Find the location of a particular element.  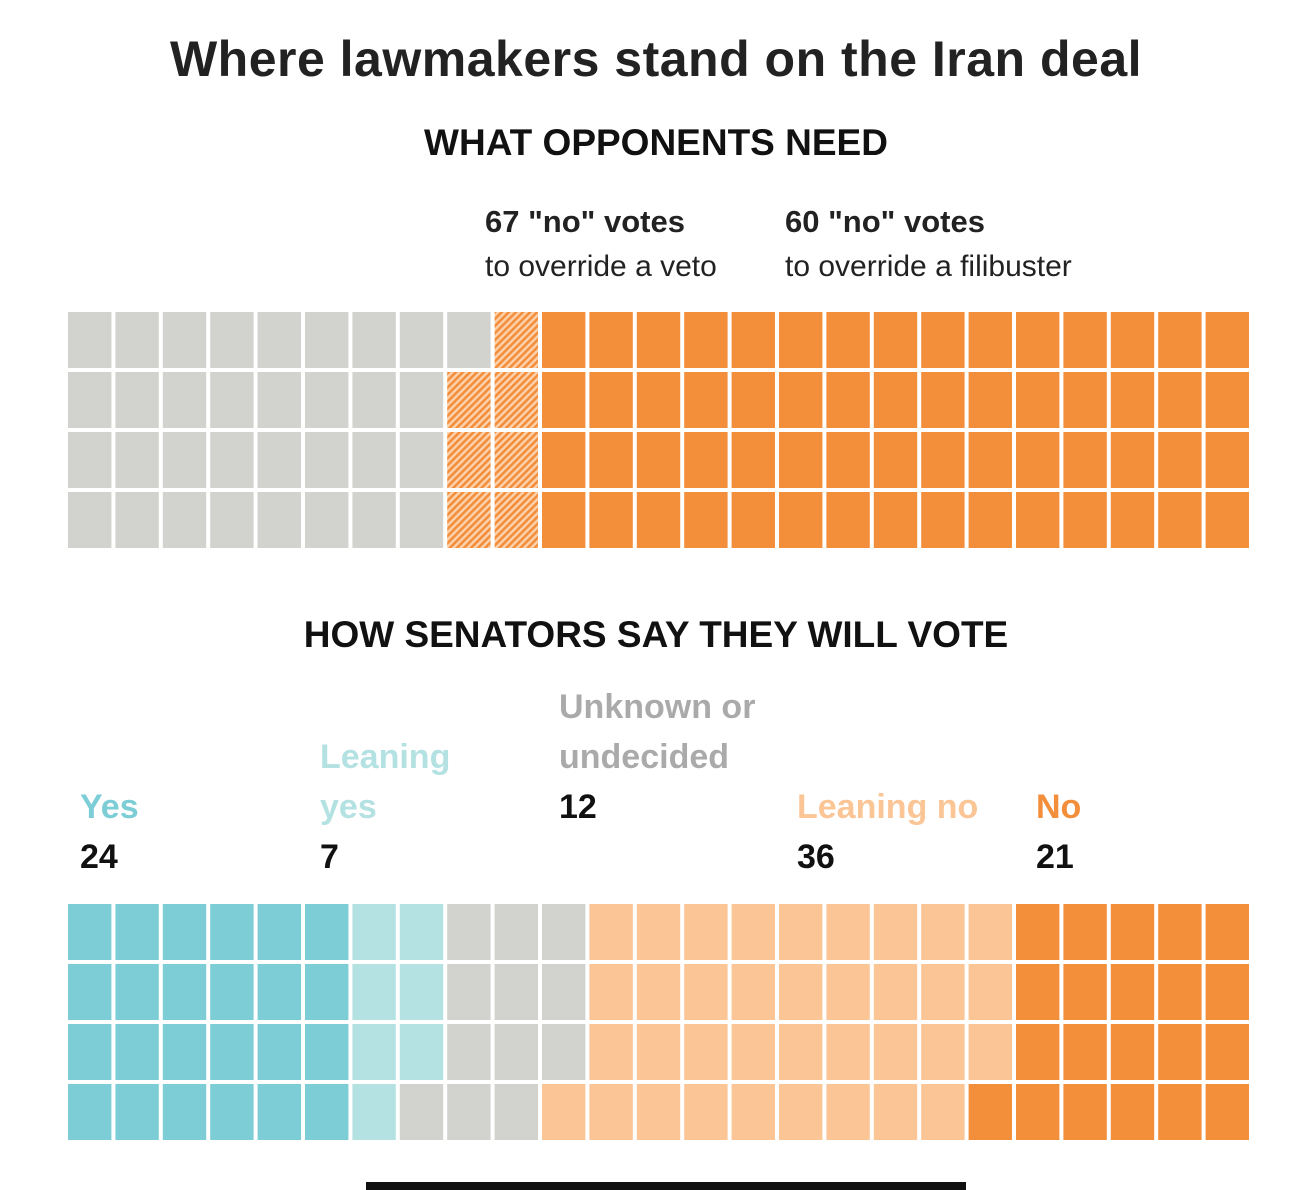

legend-yes-count: 24 is located at coordinates (99, 857).